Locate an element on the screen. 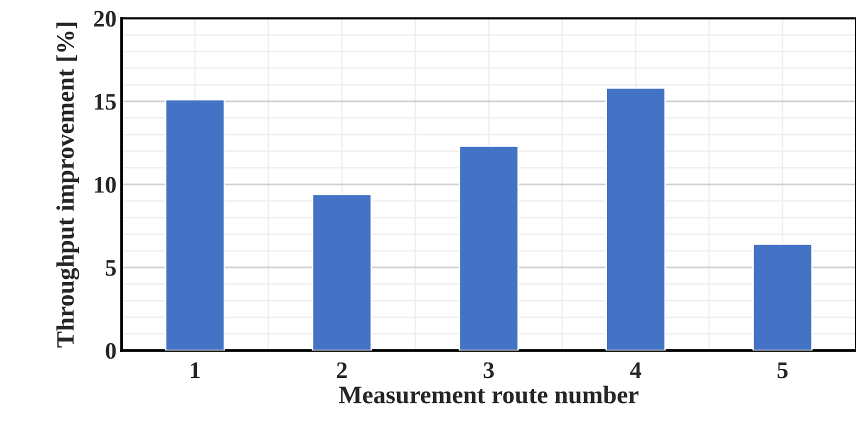  x-tick-label: 1 is located at coordinates (195, 370).